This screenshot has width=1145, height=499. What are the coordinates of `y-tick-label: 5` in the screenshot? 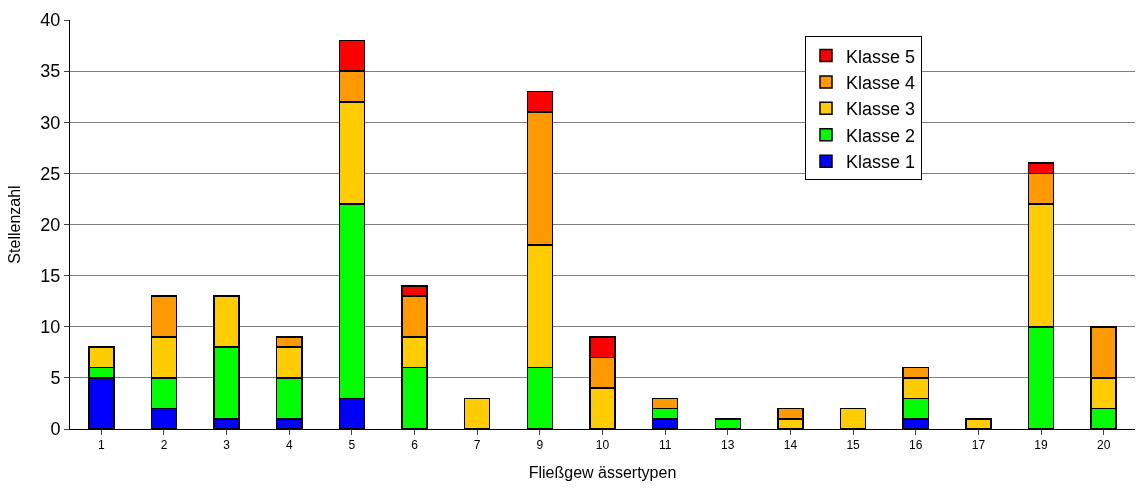 It's located at (55, 378).